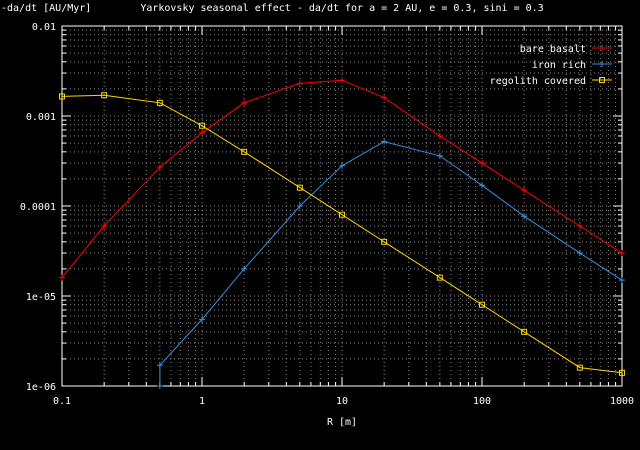  What do you see at coordinates (553, 49) in the screenshot?
I see `legend-label: bare basalt` at bounding box center [553, 49].